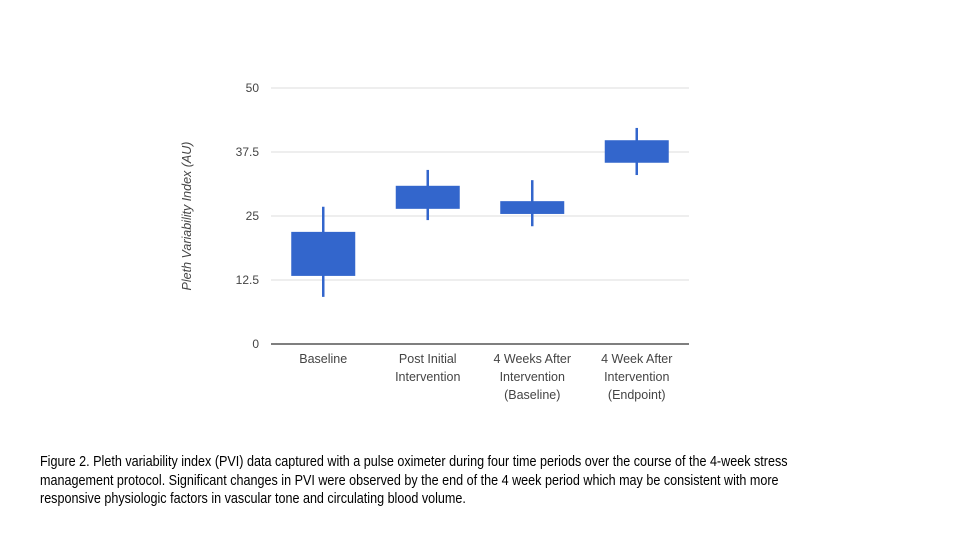 The width and height of the screenshot is (960, 540). Describe the element at coordinates (255, 344) in the screenshot. I see `y-tick-label: 0` at that location.